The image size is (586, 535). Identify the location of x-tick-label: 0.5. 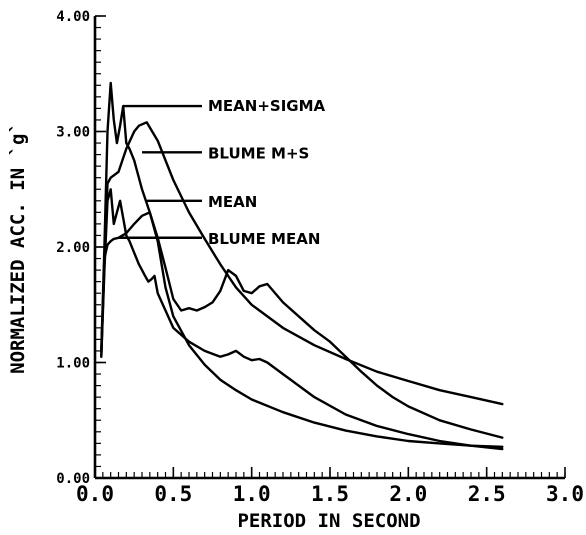
(173, 494).